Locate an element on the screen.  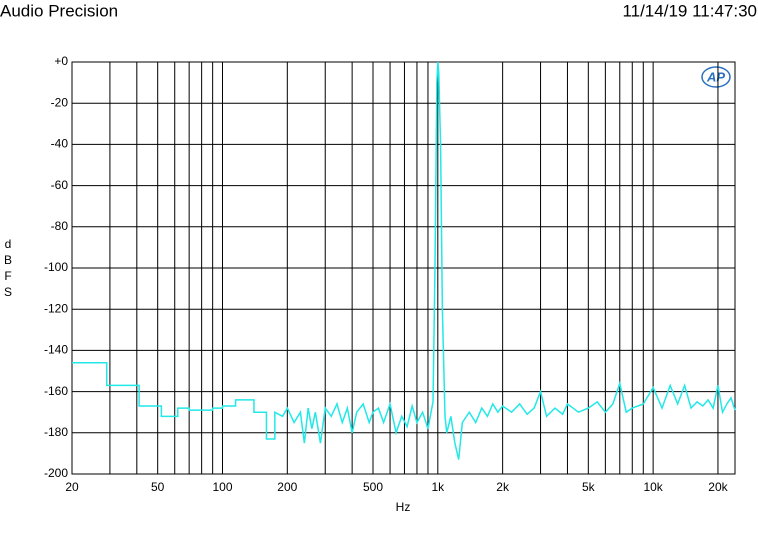
y-tick-label: -80 is located at coordinates (60, 226).